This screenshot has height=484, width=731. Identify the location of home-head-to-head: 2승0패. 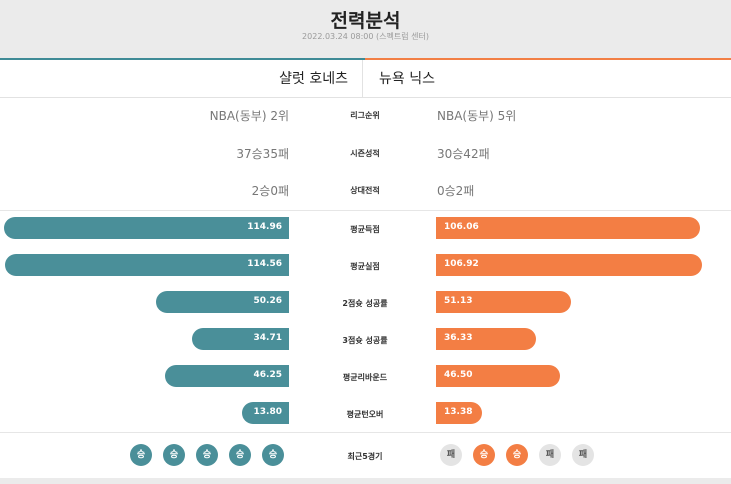
(270, 191).